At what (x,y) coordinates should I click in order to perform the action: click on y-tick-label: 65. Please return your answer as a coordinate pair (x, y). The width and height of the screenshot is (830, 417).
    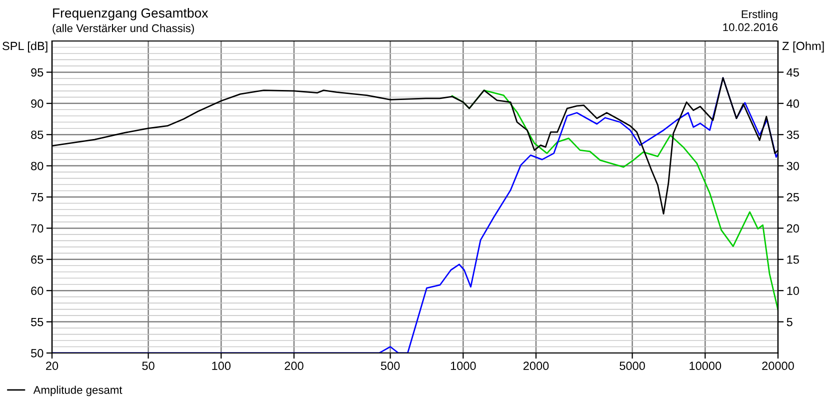
    Looking at the image, I should click on (37, 259).